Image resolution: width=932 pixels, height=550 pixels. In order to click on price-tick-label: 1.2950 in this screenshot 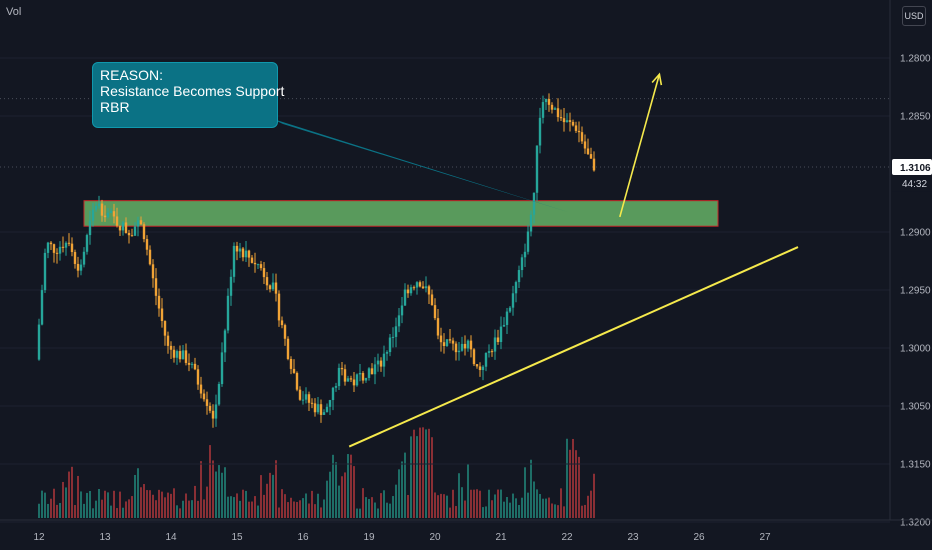, I will do `click(915, 291)`.